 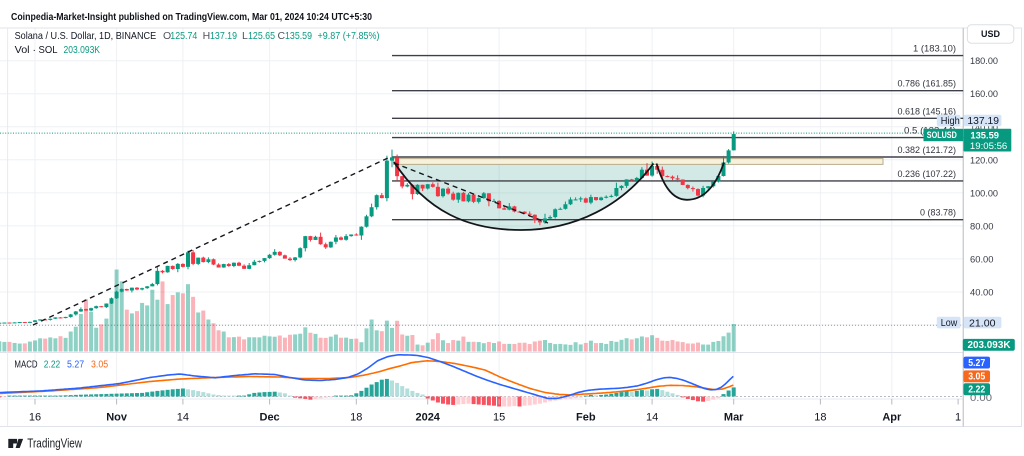 I want to click on svg-text: O, so click(x=167, y=36).